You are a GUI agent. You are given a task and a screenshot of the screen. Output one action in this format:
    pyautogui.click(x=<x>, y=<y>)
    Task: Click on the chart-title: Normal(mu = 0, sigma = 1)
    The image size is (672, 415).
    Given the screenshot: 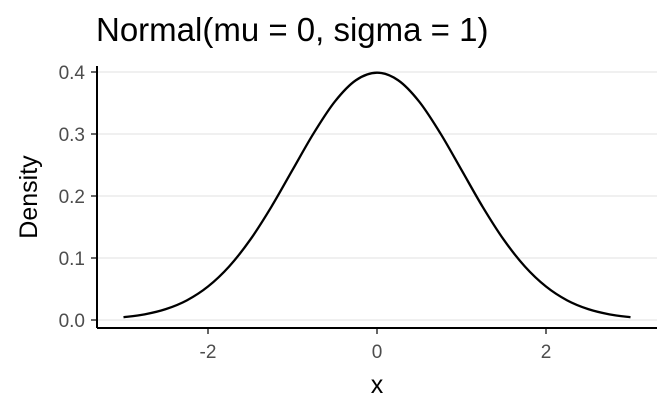 What is the action you would take?
    pyautogui.click(x=292, y=29)
    